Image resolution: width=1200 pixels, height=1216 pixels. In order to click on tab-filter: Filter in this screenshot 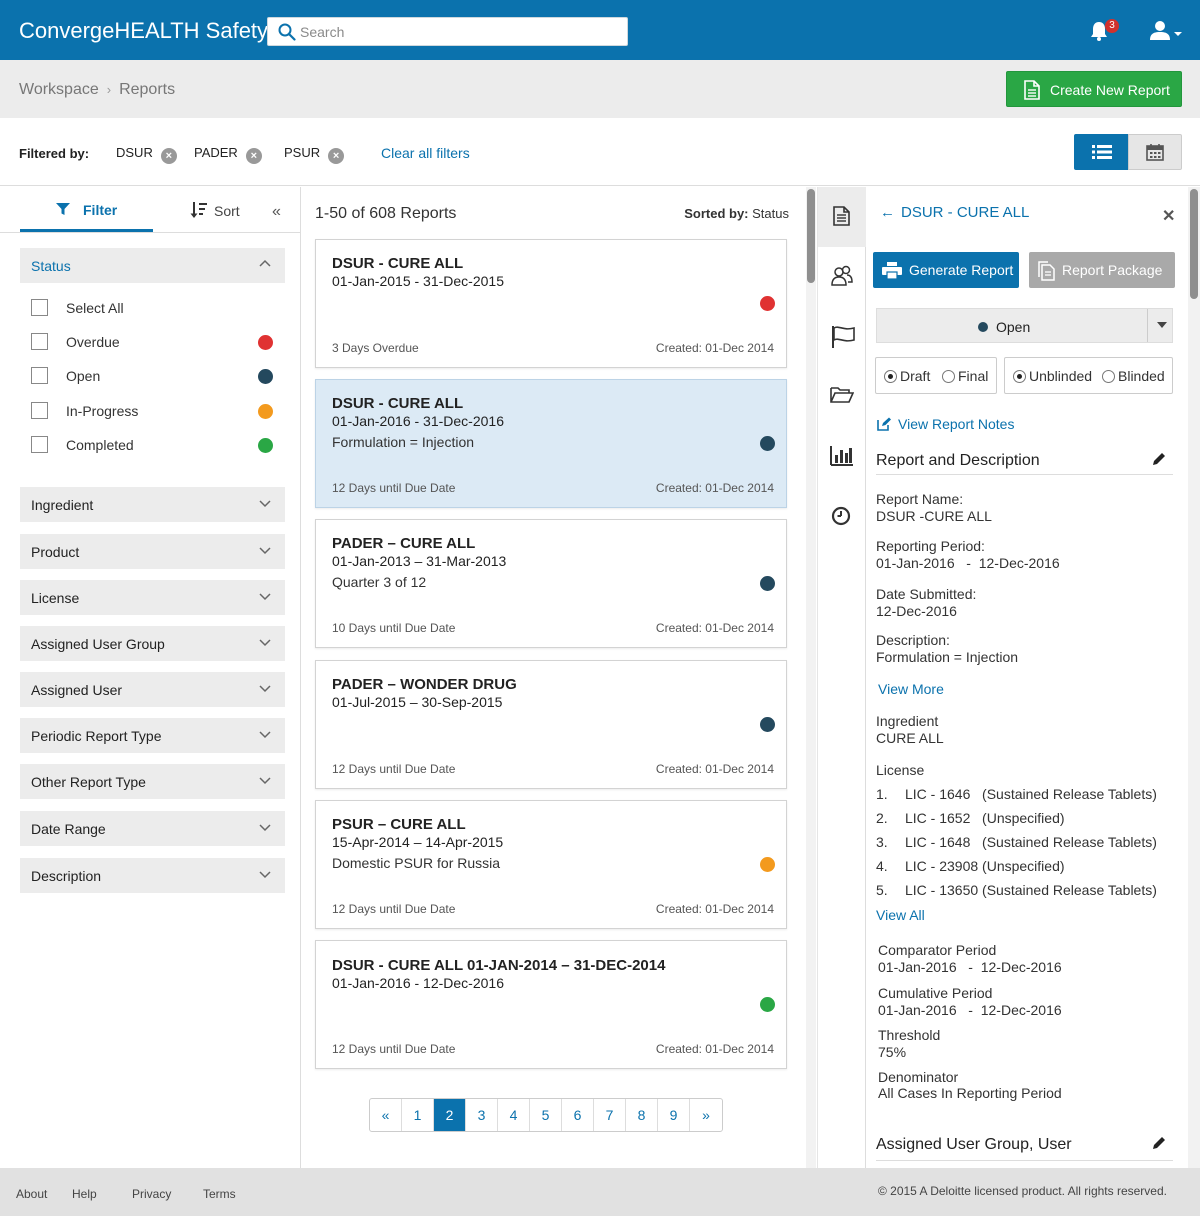, I will do `click(86, 209)`.